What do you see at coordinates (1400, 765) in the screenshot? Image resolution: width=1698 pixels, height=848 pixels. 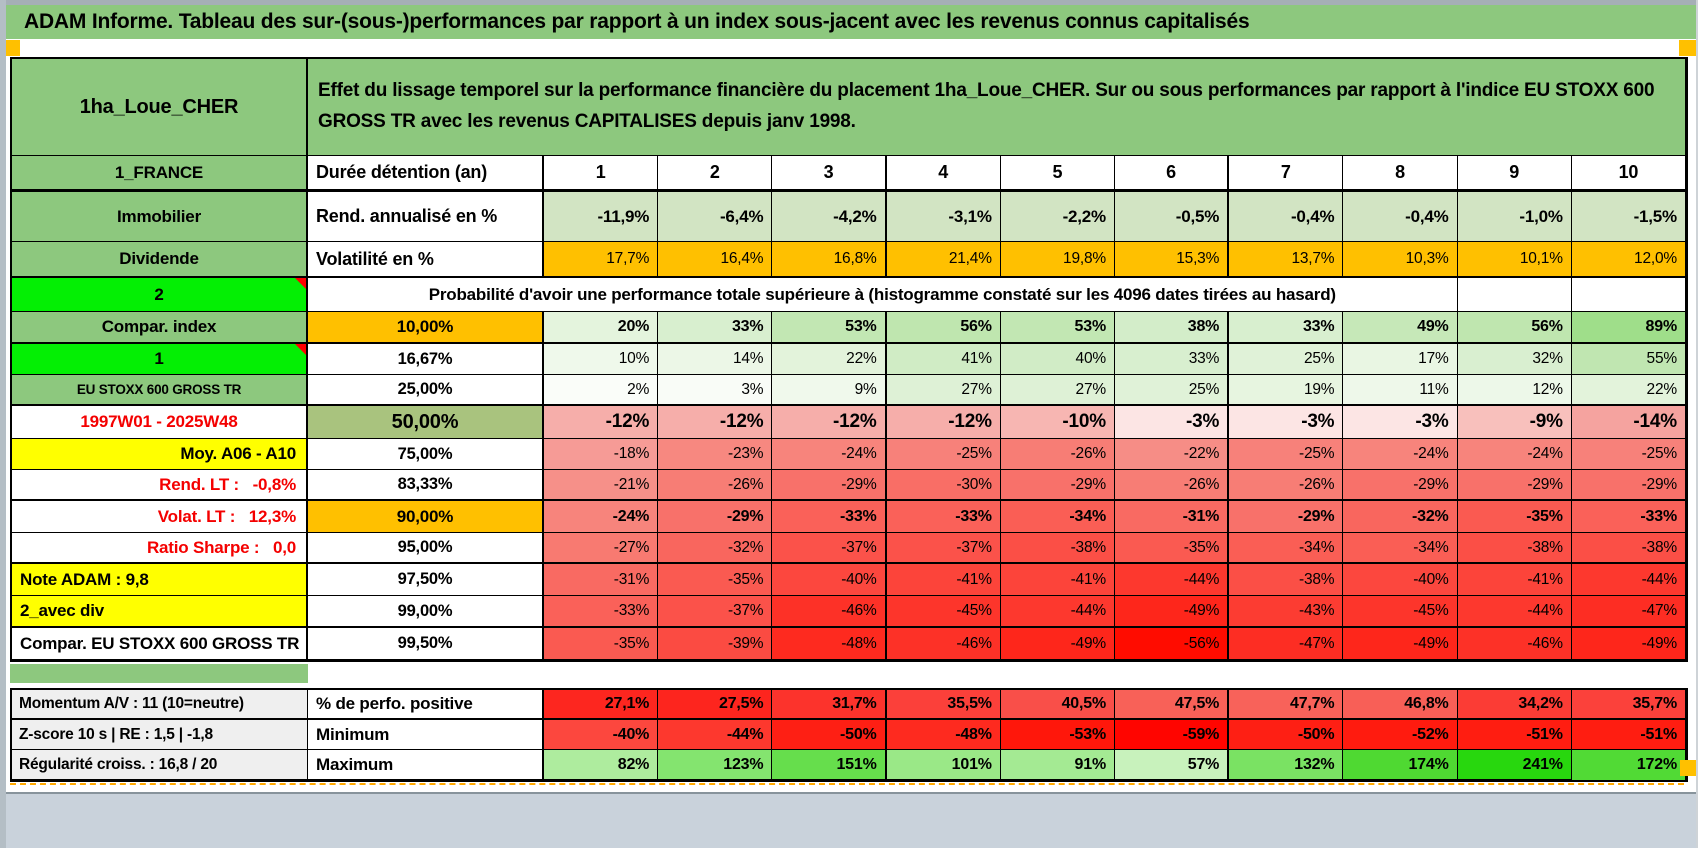 I see `table-cell-r2c9: 174%` at bounding box center [1400, 765].